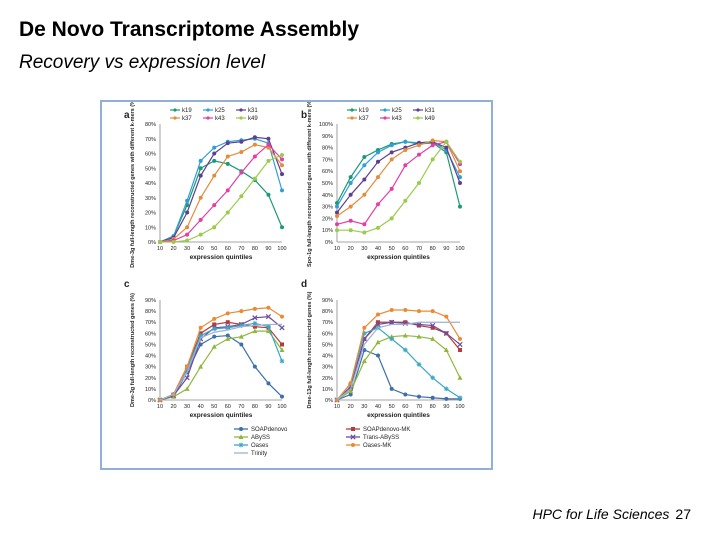 The width and height of the screenshot is (720, 540). Describe the element at coordinates (150, 140) in the screenshot. I see `panel-a-ytick-label: 70%` at that location.